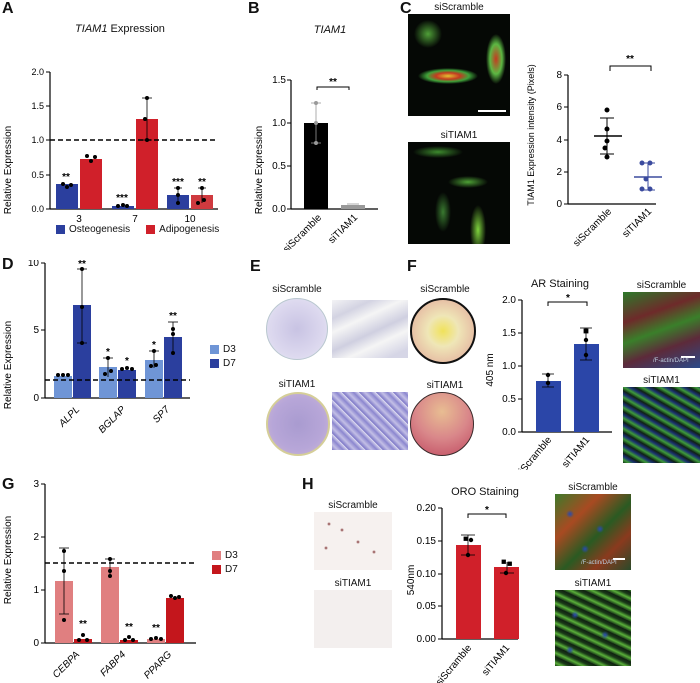 This screenshot has height=683, width=700. Describe the element at coordinates (216, 569) in the screenshot. I see `legend-swatch-d7-red` at that location.